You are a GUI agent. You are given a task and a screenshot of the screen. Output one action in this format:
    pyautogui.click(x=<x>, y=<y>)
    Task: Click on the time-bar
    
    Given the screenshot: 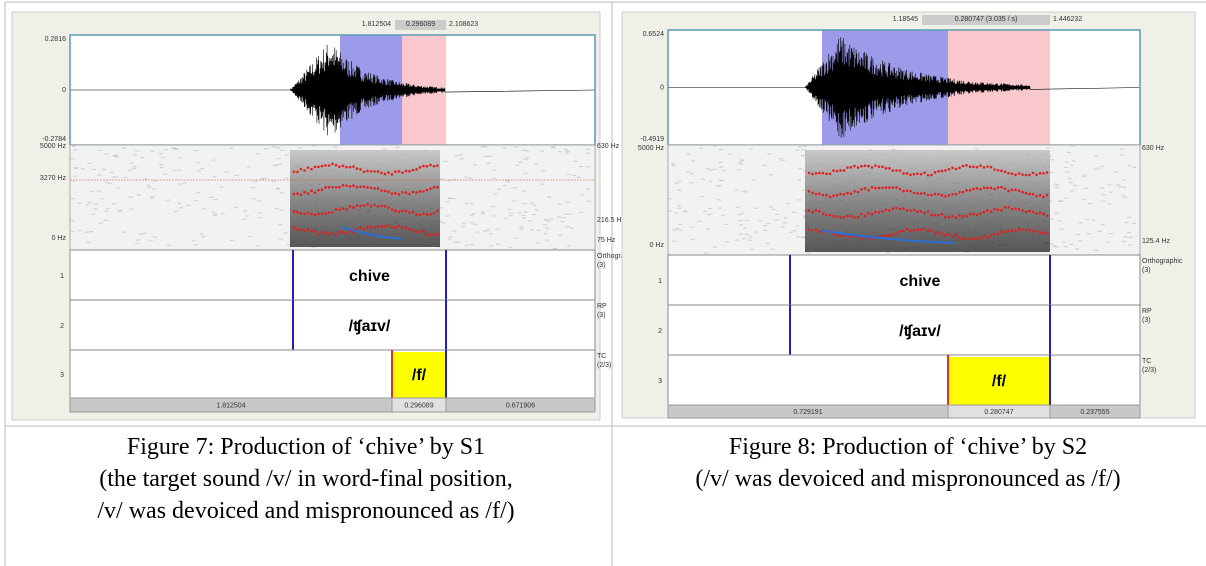 What is the action you would take?
    pyautogui.click(x=904, y=411)
    